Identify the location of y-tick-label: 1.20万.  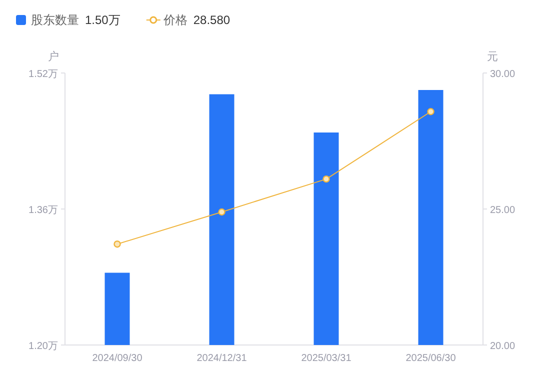
(43, 346).